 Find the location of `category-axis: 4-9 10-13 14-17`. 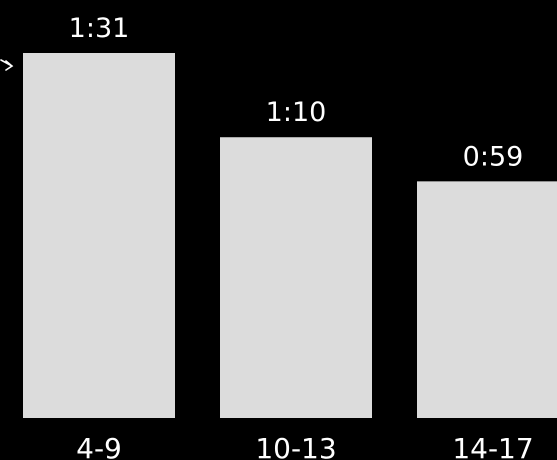

category-axis: 4-9 10-13 14-17 is located at coordinates (305, 446).